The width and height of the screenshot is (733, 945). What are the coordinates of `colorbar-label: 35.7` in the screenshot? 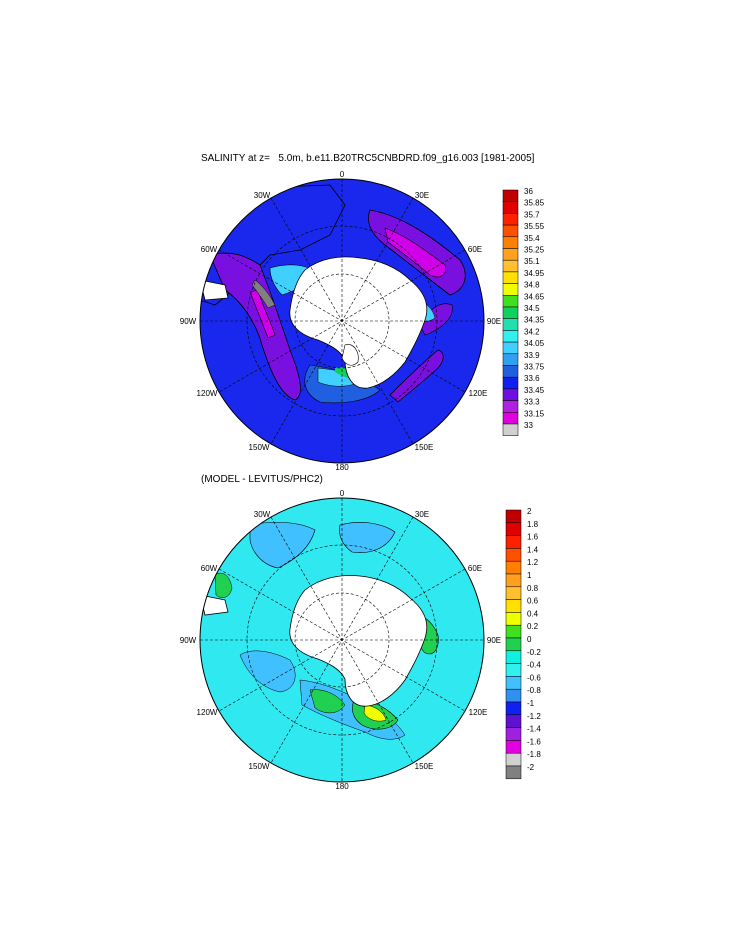 It's located at (532, 214).